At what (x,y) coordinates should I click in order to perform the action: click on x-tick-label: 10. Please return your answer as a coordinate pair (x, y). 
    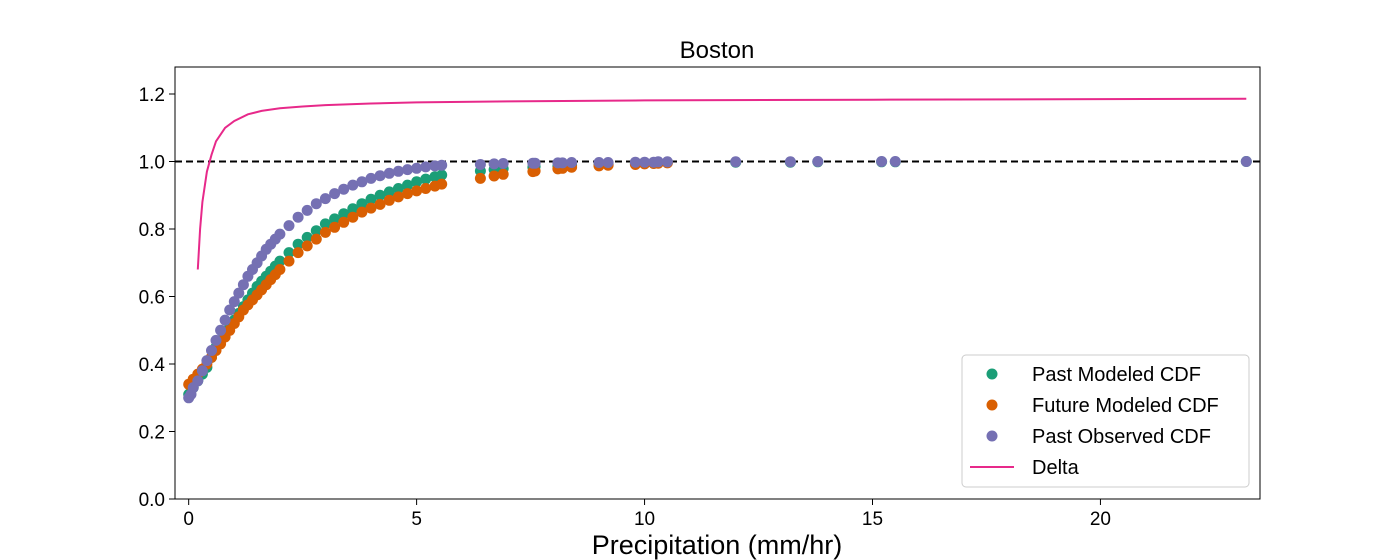
    Looking at the image, I should click on (644, 519).